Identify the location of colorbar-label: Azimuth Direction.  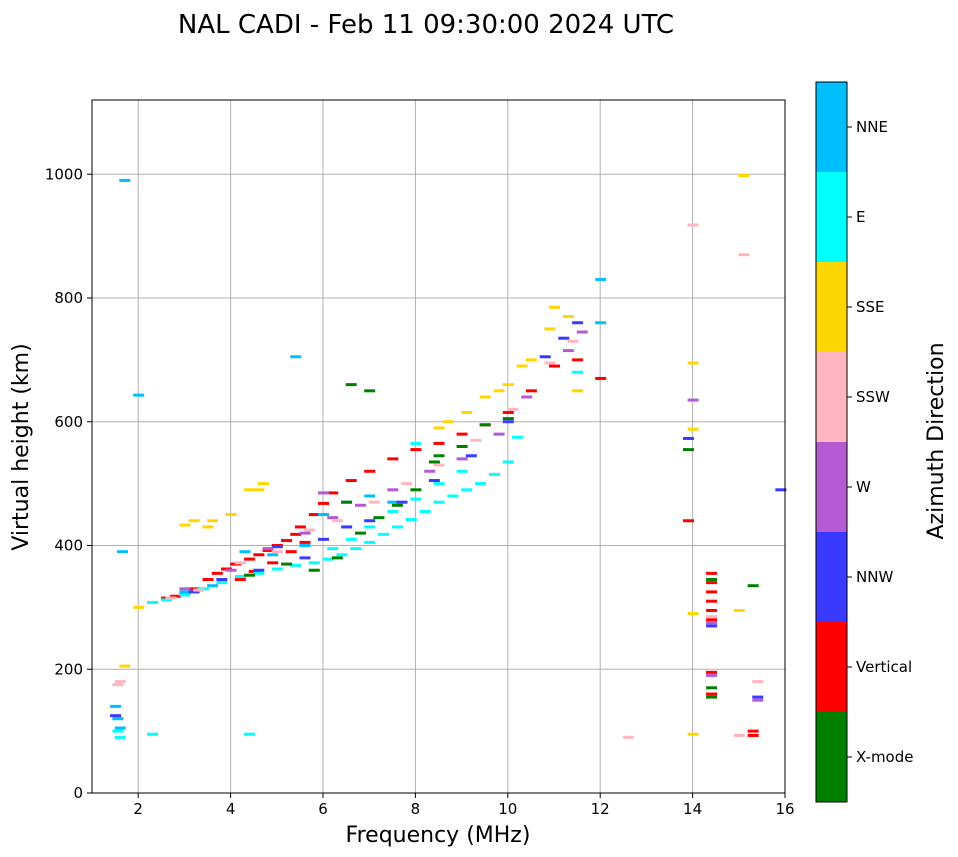
(936, 440).